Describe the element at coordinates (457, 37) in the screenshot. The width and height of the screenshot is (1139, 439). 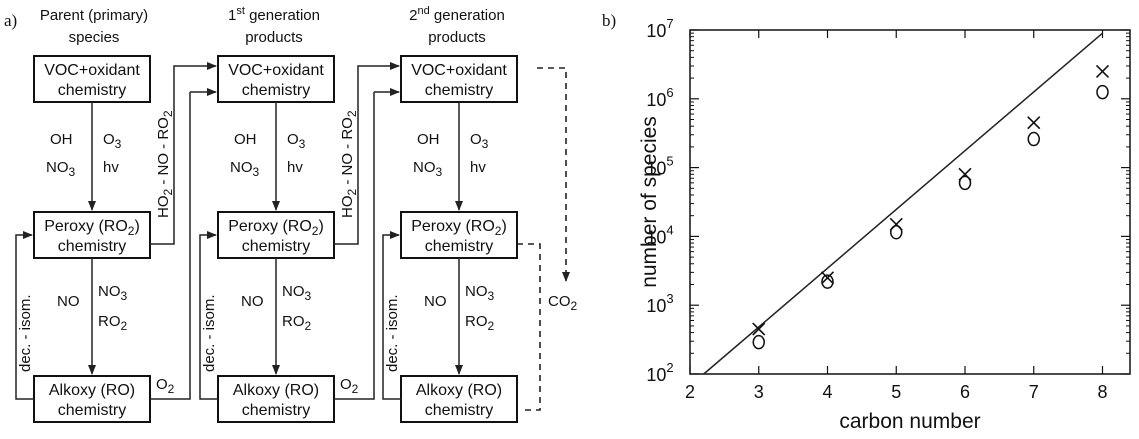
I see `header-gen2-line2: products` at that location.